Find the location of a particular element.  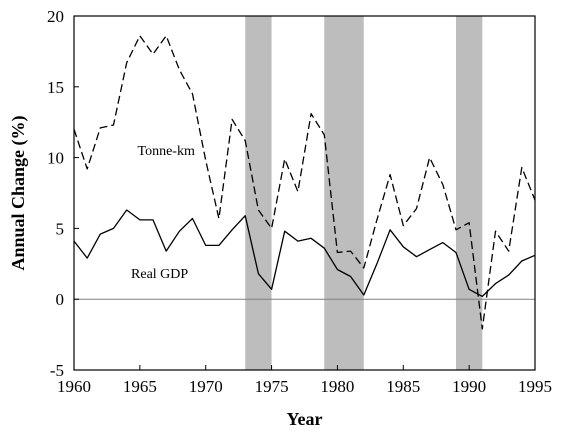

x-axis-title: Year is located at coordinates (305, 419).